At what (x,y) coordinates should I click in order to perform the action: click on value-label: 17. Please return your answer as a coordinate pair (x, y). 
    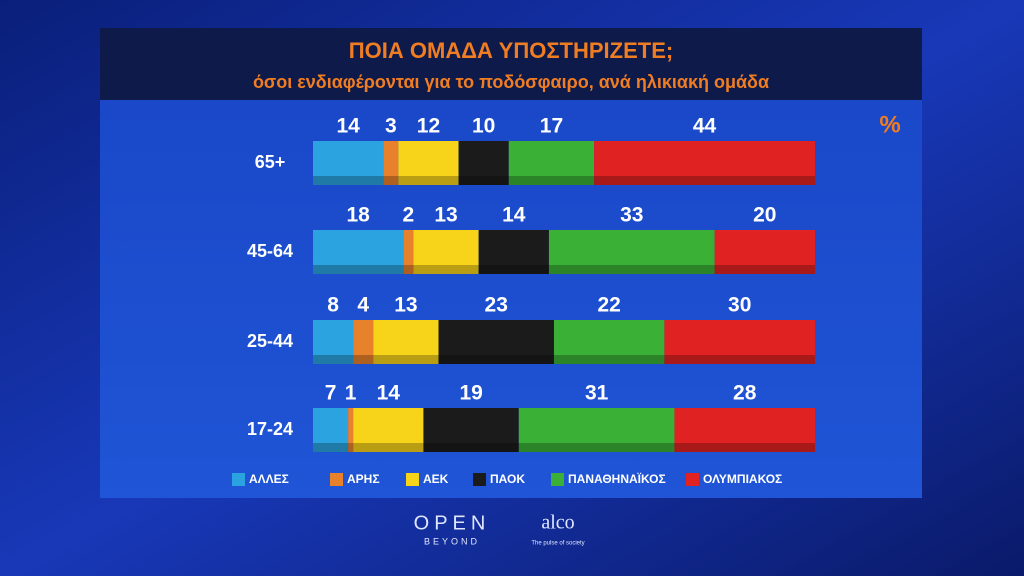
    Looking at the image, I should click on (551, 126).